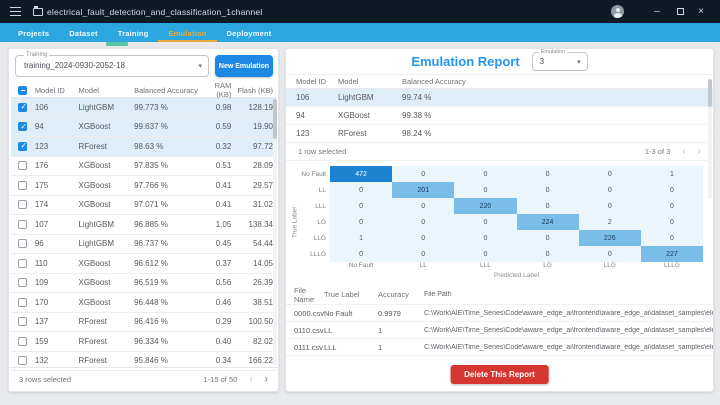 The image size is (720, 405). Describe the element at coordinates (49, 90) in the screenshot. I see `header-model-id: Model ID` at that location.